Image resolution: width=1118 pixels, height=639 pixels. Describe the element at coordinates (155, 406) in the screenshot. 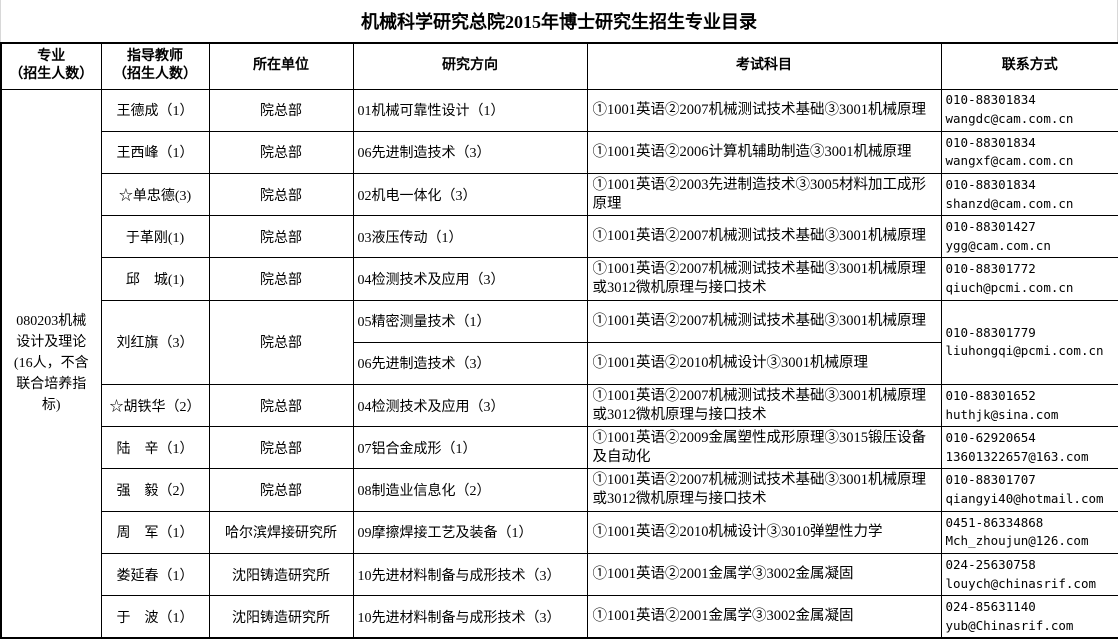

I see `teacher-cell: ☆胡铁华（2）` at that location.